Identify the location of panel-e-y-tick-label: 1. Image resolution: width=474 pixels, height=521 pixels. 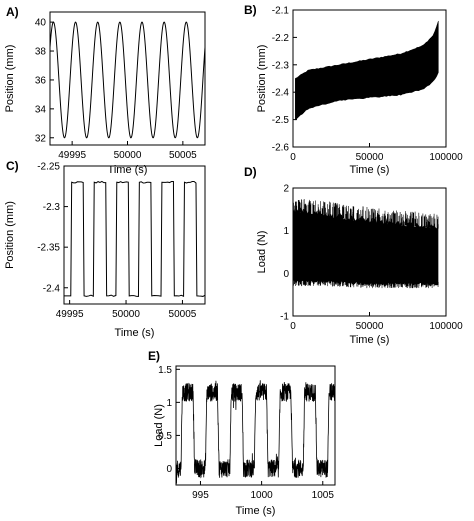
(169, 403).